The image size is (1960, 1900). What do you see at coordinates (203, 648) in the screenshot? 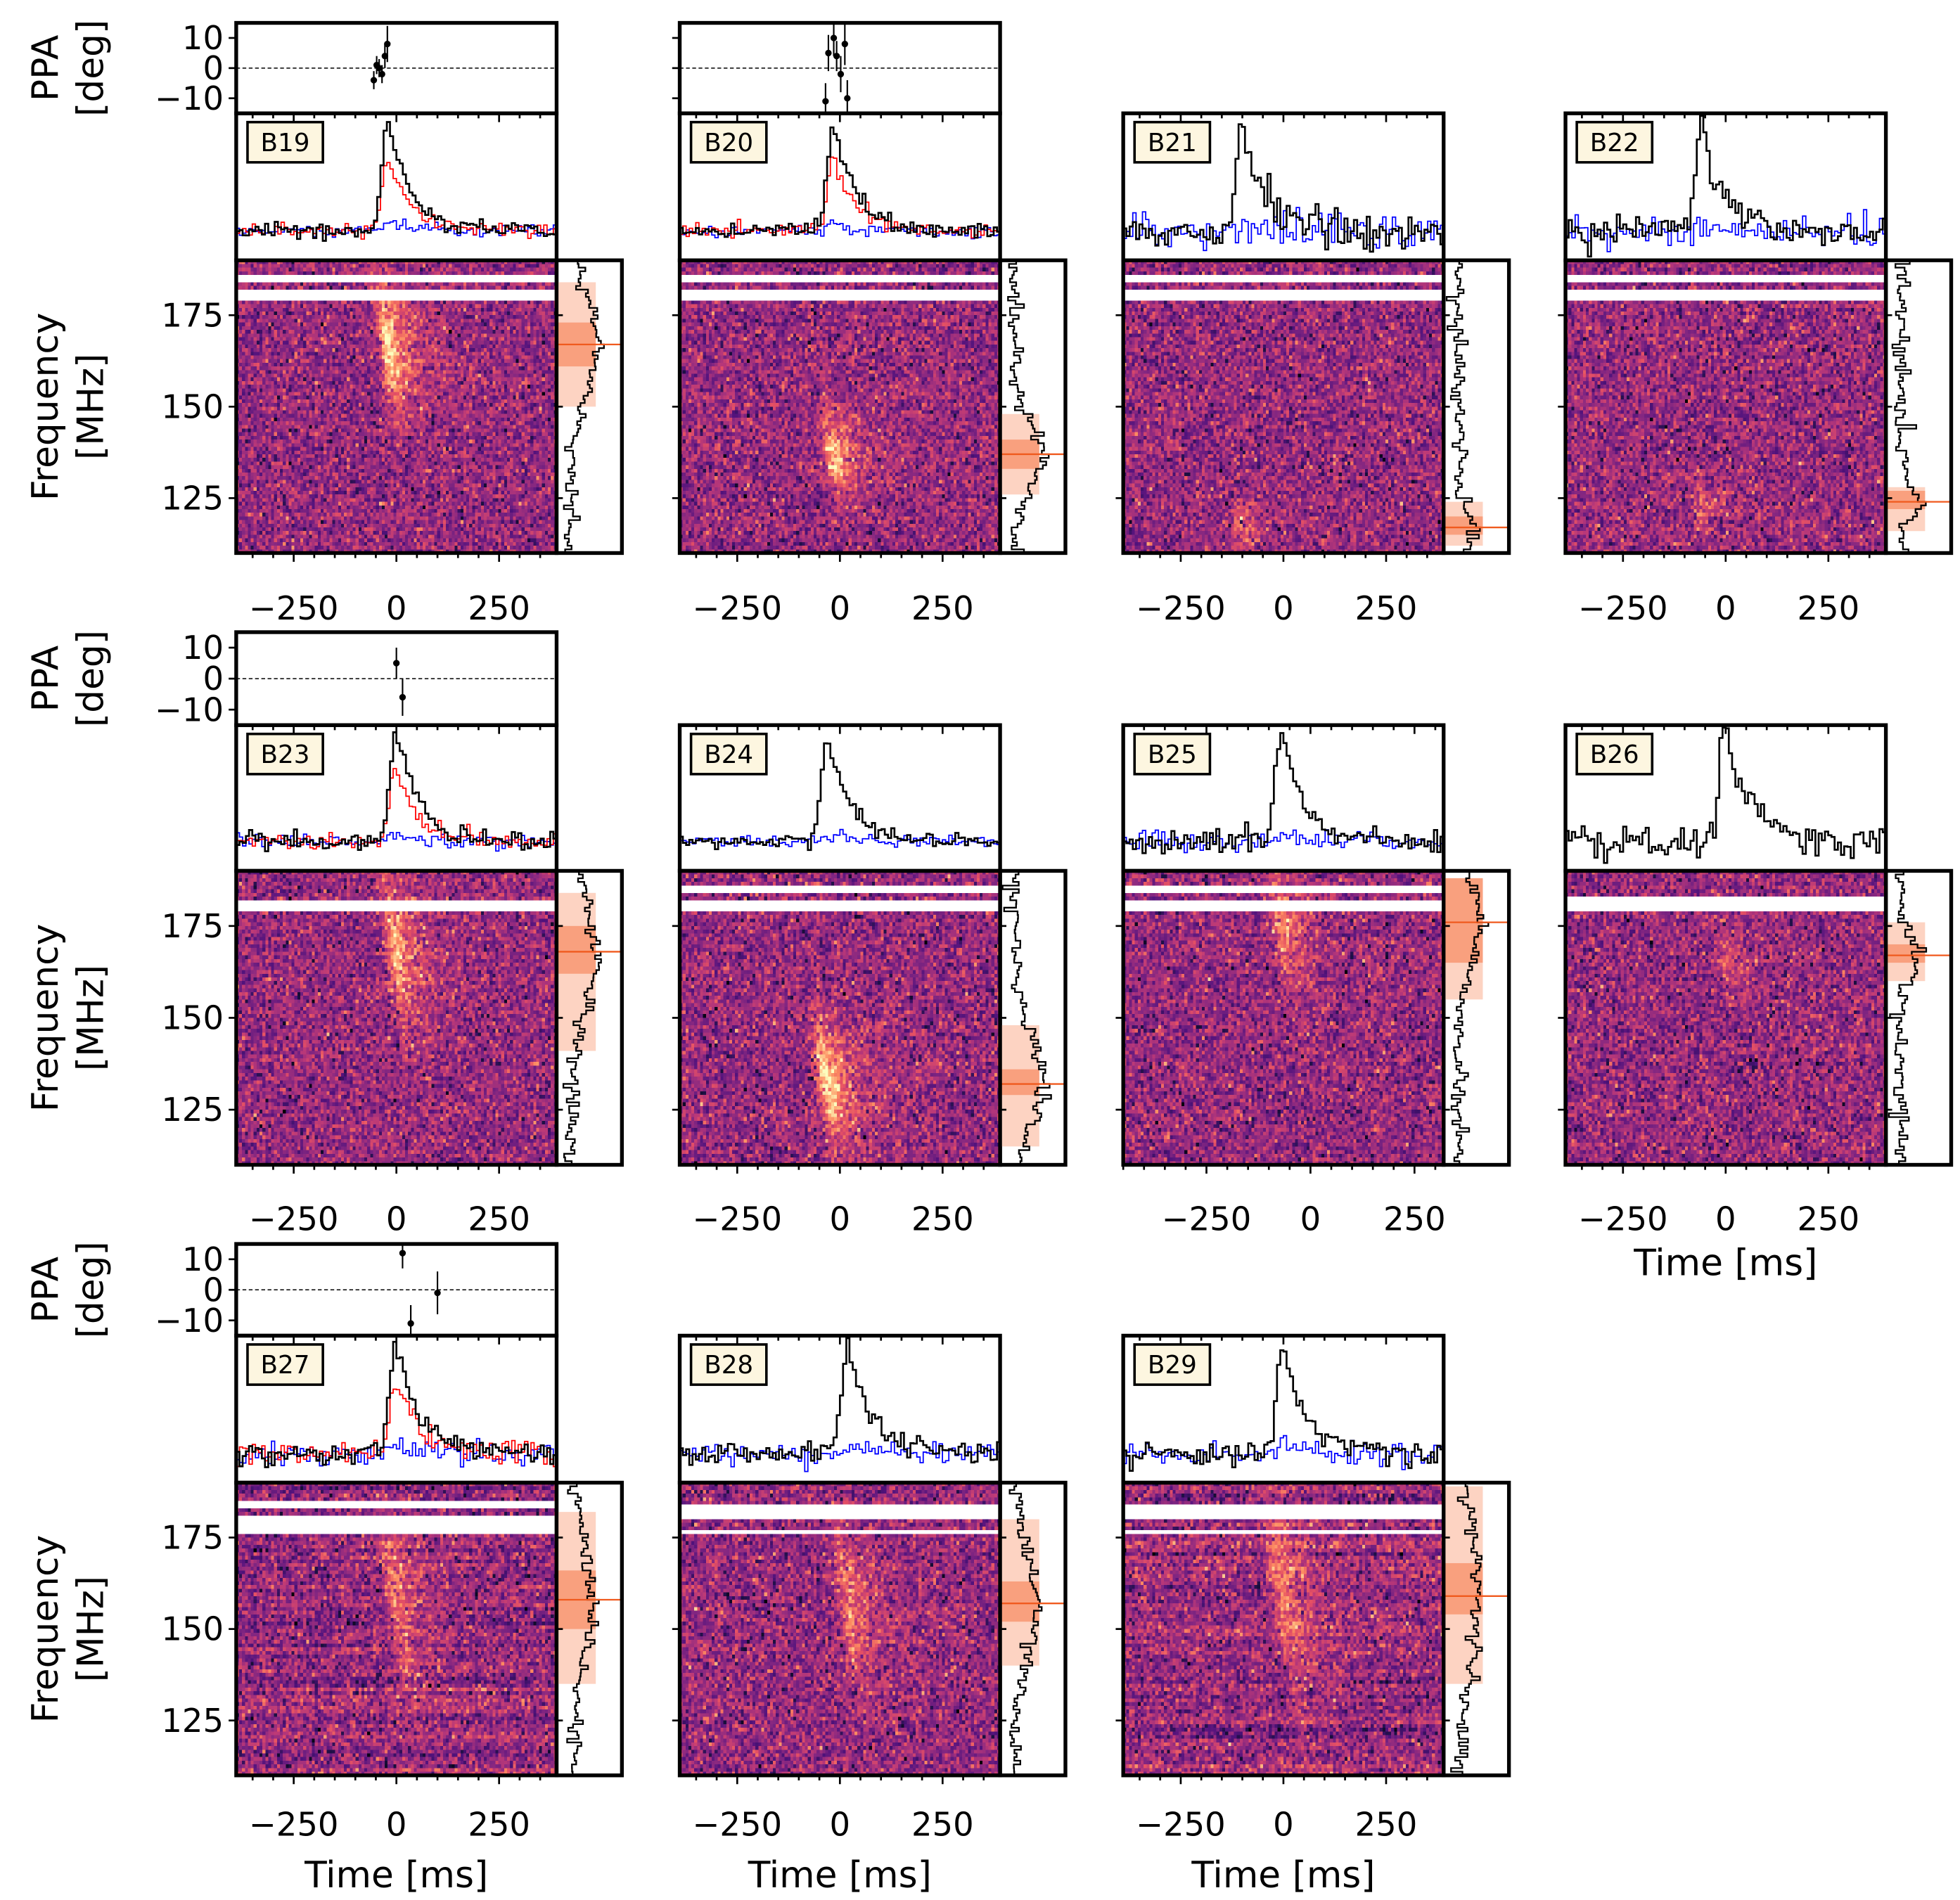
I see `ppa-tick-label: 10` at bounding box center [203, 648].